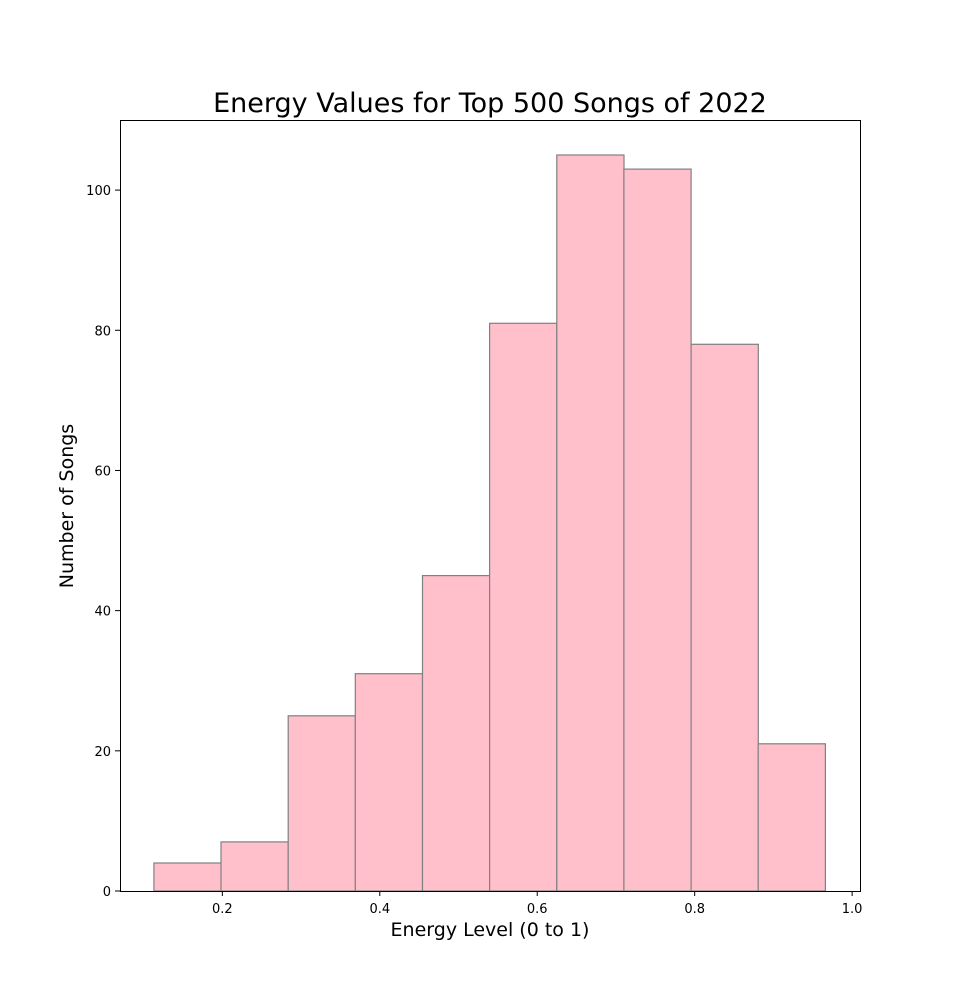  Describe the element at coordinates (98, 191) in the screenshot. I see `y-tick-label: 100` at that location.